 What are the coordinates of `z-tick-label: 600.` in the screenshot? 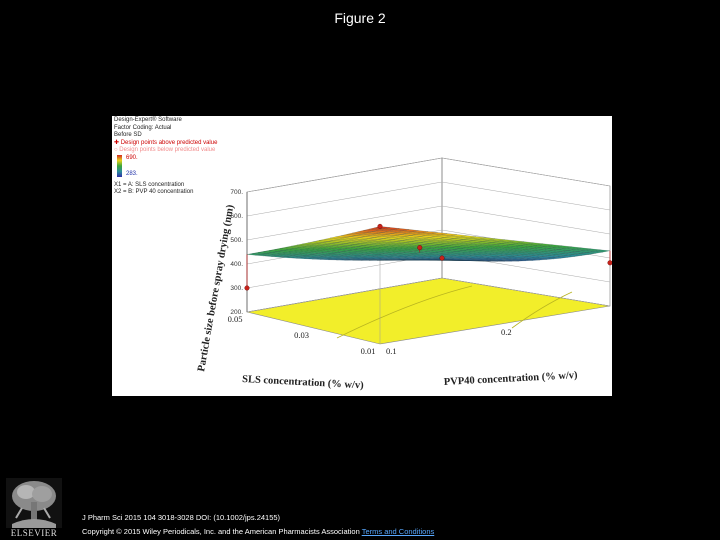 It's located at (236, 216).